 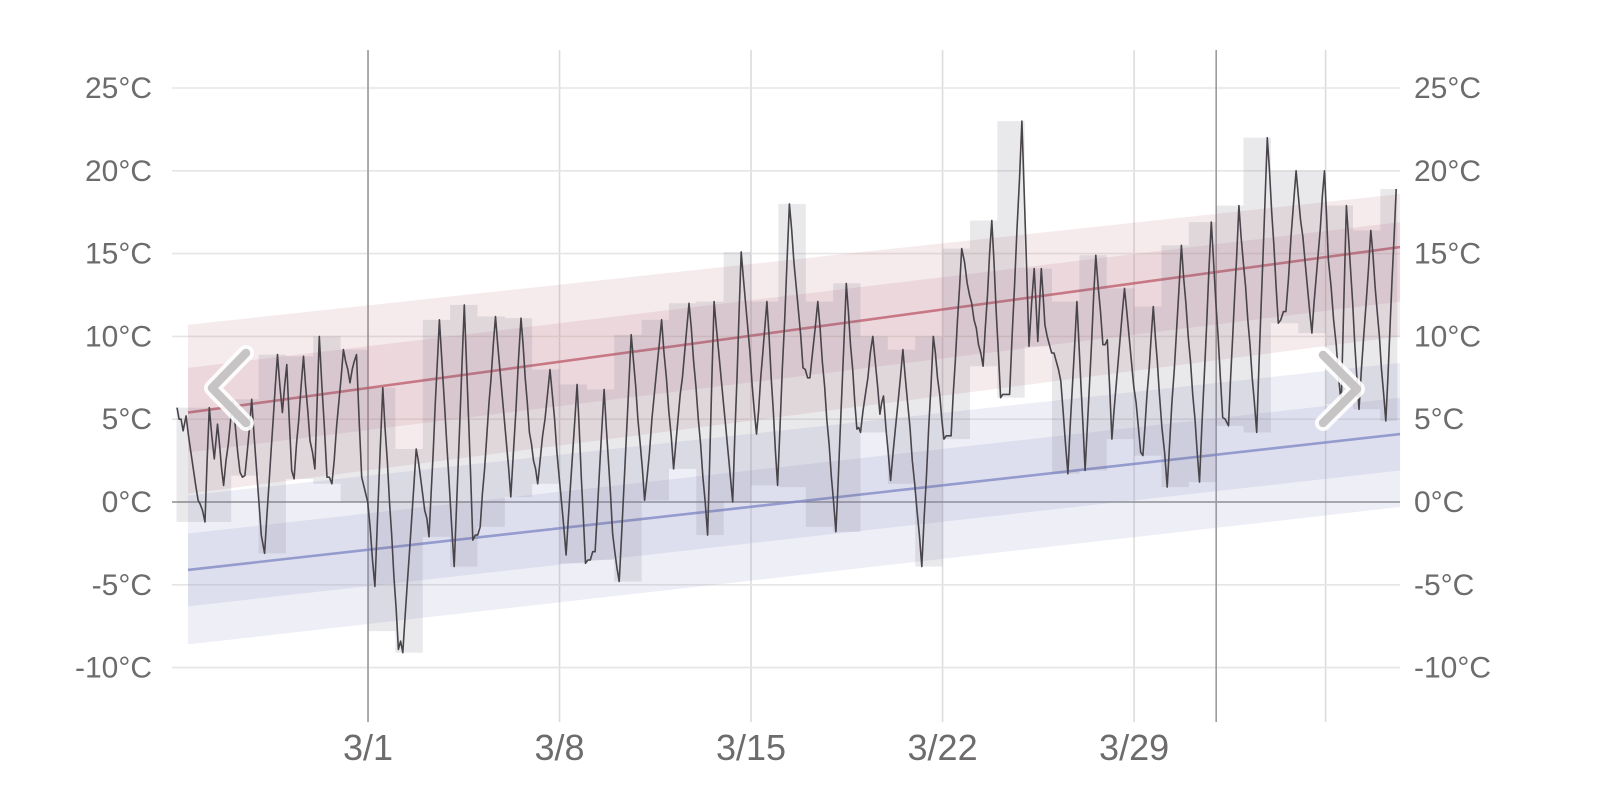 What do you see at coordinates (118, 254) in the screenshot?
I see `y-axis-label-left: 15°C` at bounding box center [118, 254].